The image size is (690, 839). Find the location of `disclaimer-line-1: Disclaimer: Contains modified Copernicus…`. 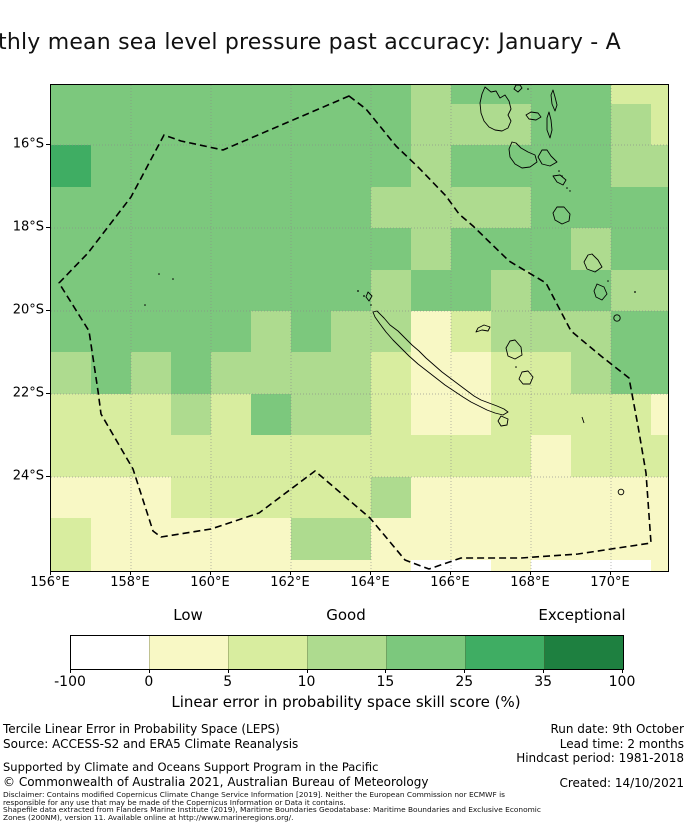

disclaimer-line-1: Disclaimer: Contains modified Copernicus… is located at coordinates (254, 794).